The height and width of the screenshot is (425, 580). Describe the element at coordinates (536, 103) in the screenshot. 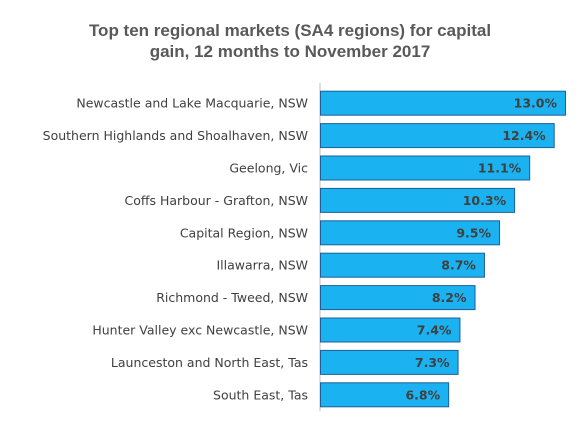

I see `data-label: 13.0%` at that location.